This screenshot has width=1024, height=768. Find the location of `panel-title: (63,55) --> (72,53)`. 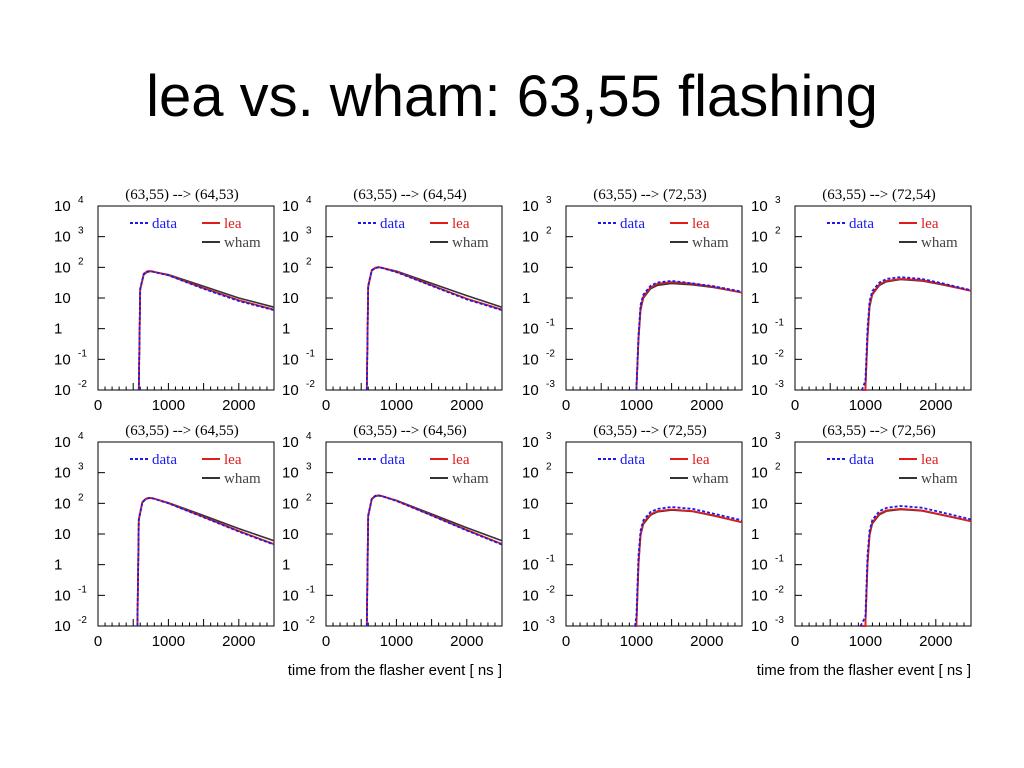

panel-title: (63,55) --> (72,53) is located at coordinates (649, 195).